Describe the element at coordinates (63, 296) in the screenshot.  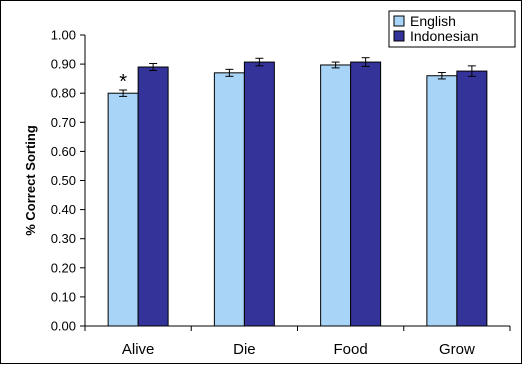
I see `y-tick-label: 0.10` at that location.